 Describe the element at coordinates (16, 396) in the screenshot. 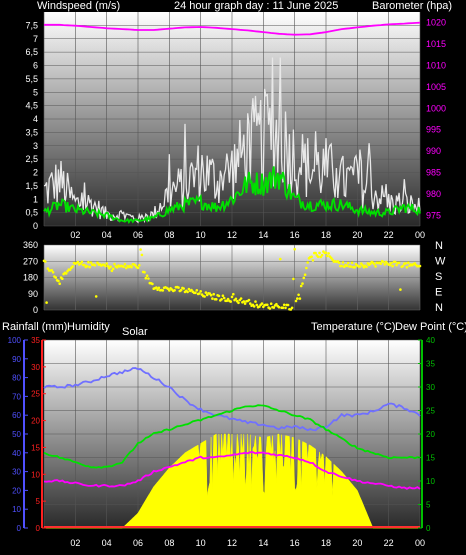

I see `humidity-tick-label: 70` at that location.